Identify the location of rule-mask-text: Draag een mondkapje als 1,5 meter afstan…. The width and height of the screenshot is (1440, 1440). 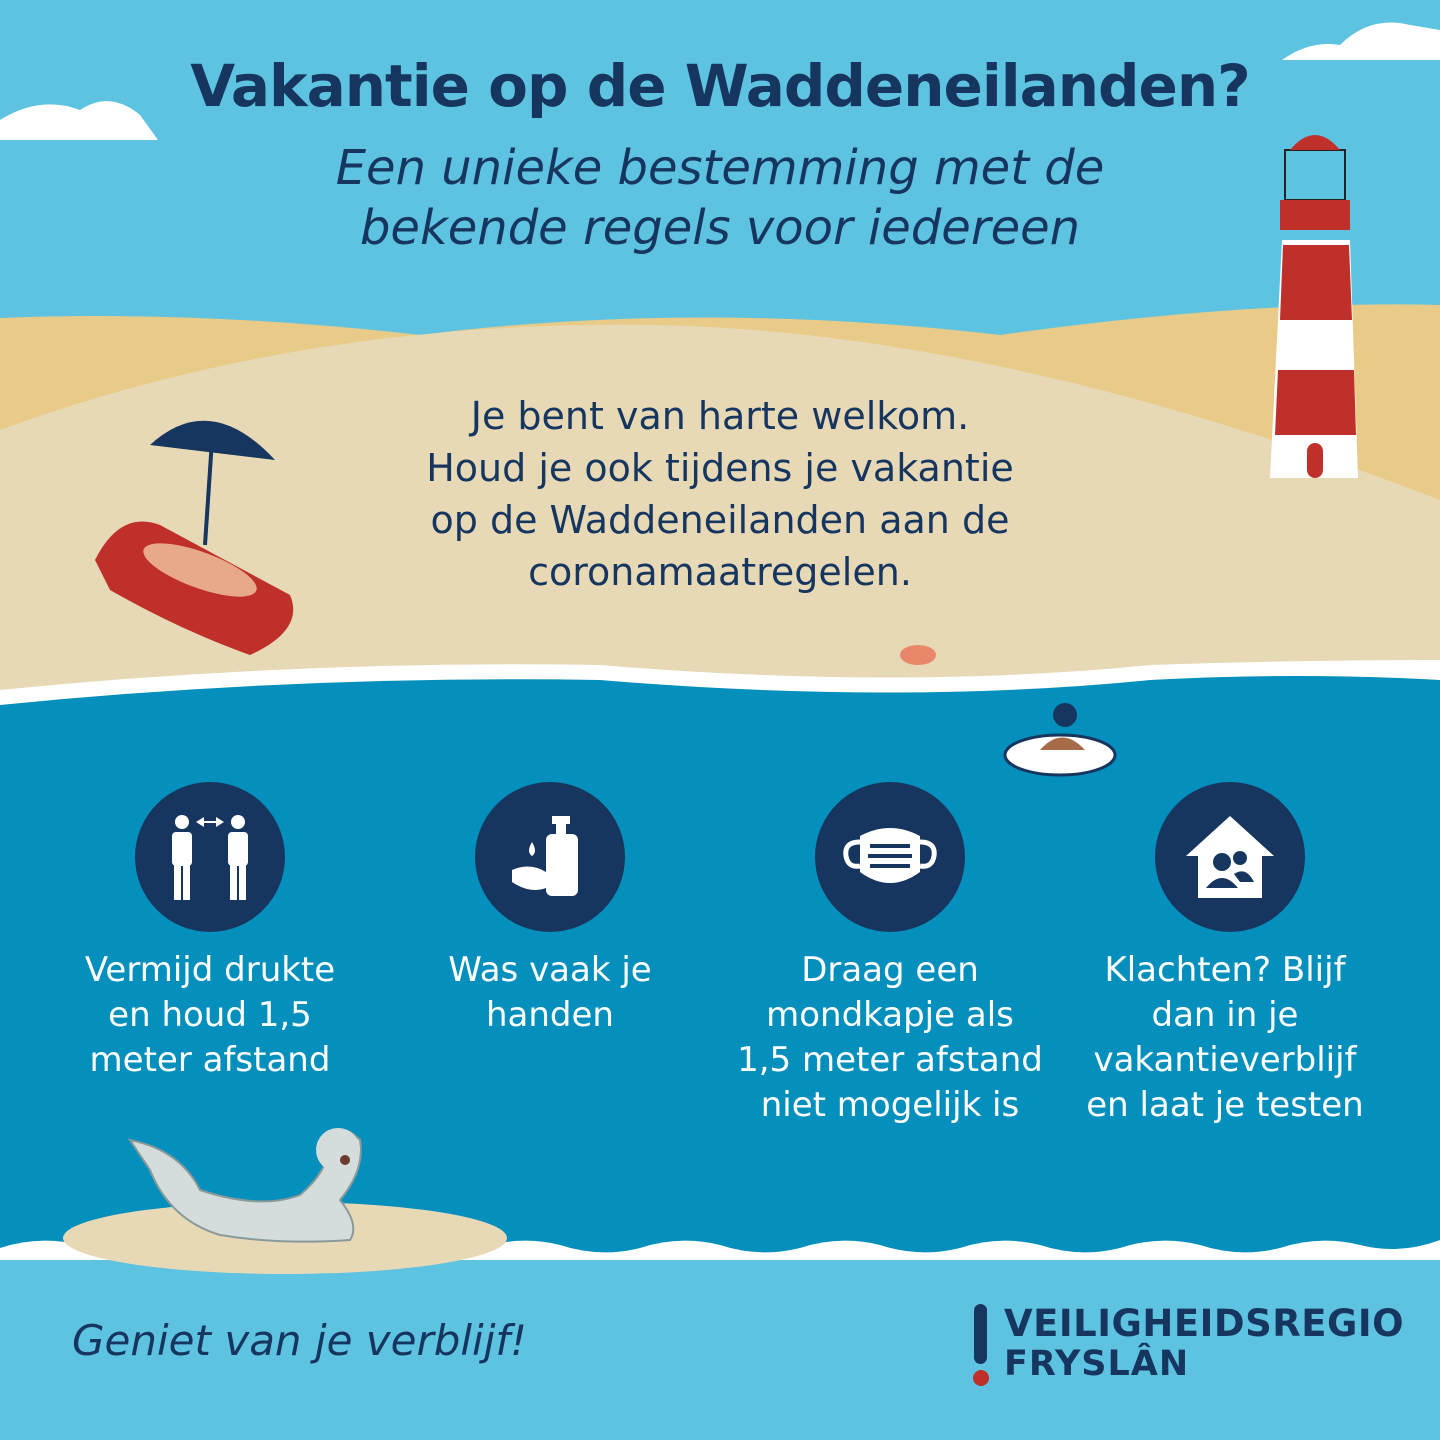
(890, 1038).